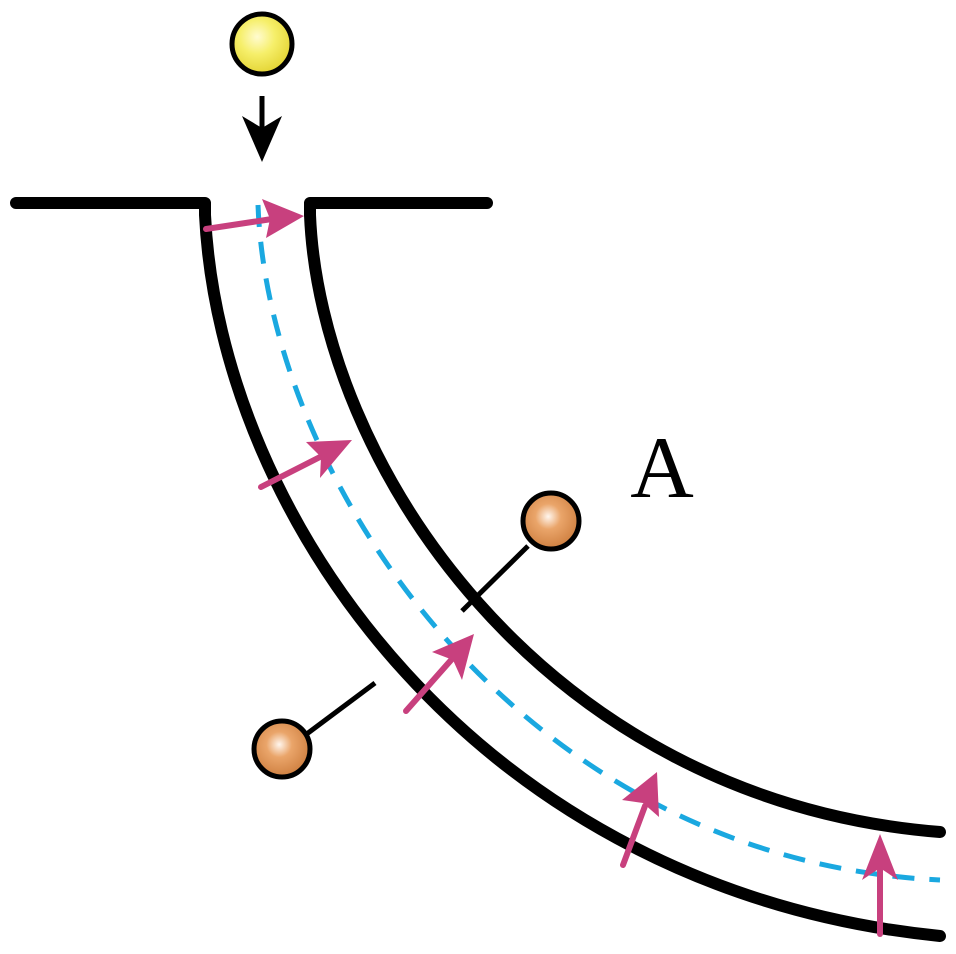 This screenshot has width=956, height=954. I want to click on region-label: A, so click(662, 468).